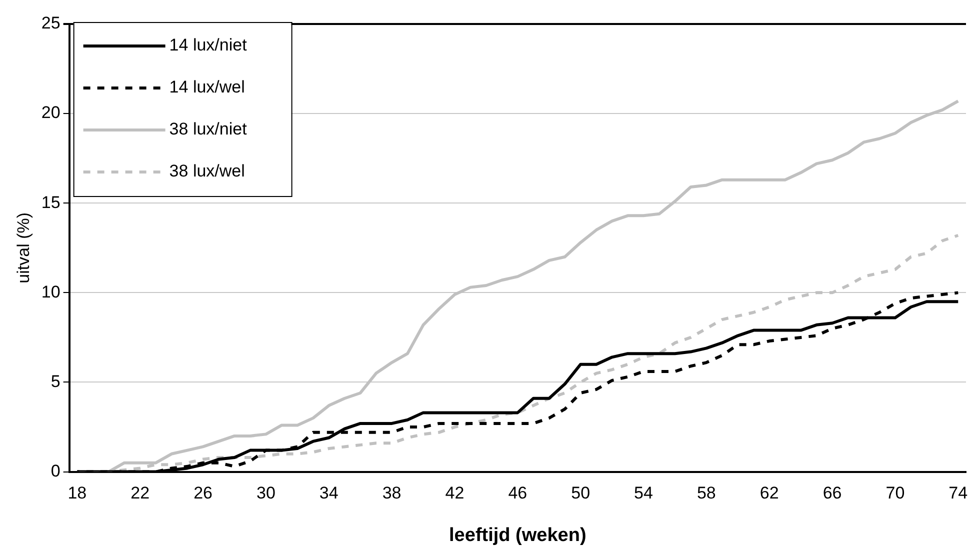 This screenshot has width=978, height=559. I want to click on x-tick-label: 34, so click(328, 493).